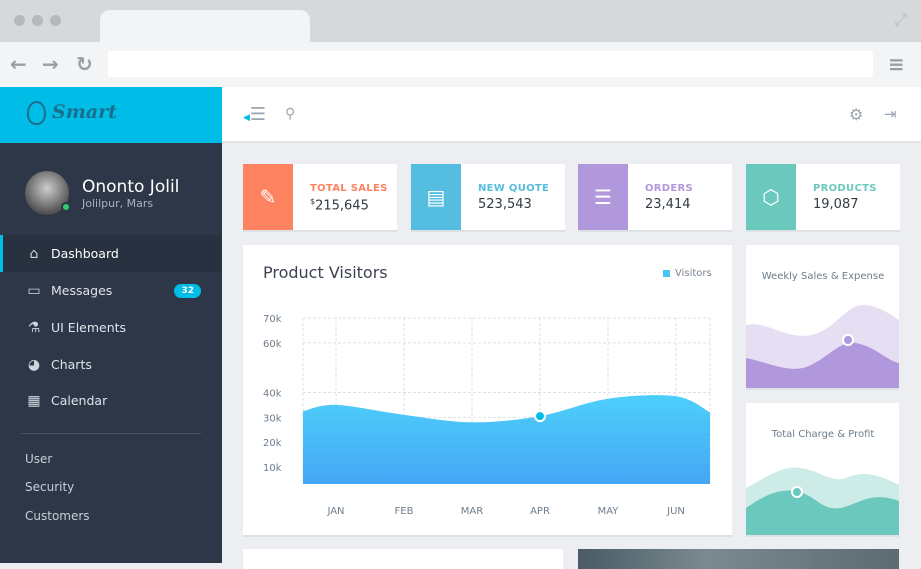  I want to click on cube-icon: ⬡, so click(771, 197).